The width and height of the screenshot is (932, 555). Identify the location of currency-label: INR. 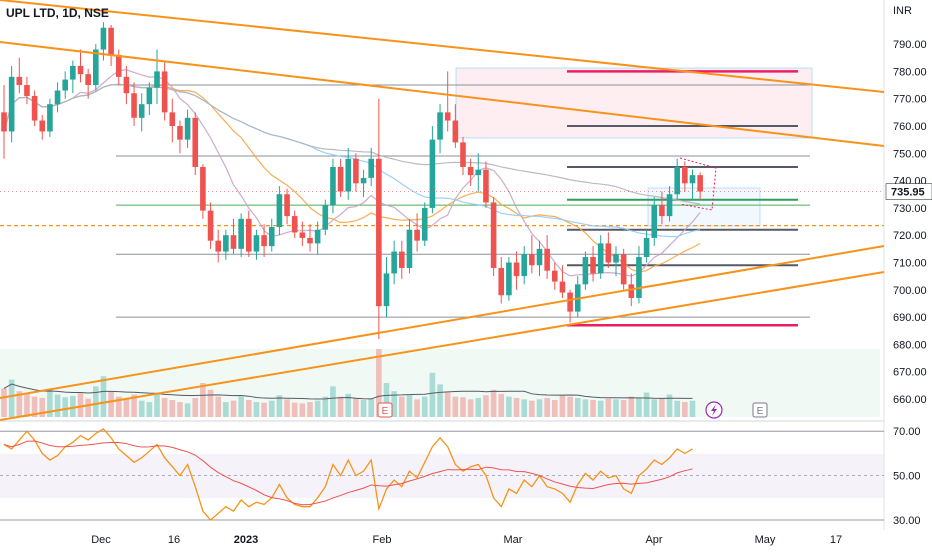
(902, 11).